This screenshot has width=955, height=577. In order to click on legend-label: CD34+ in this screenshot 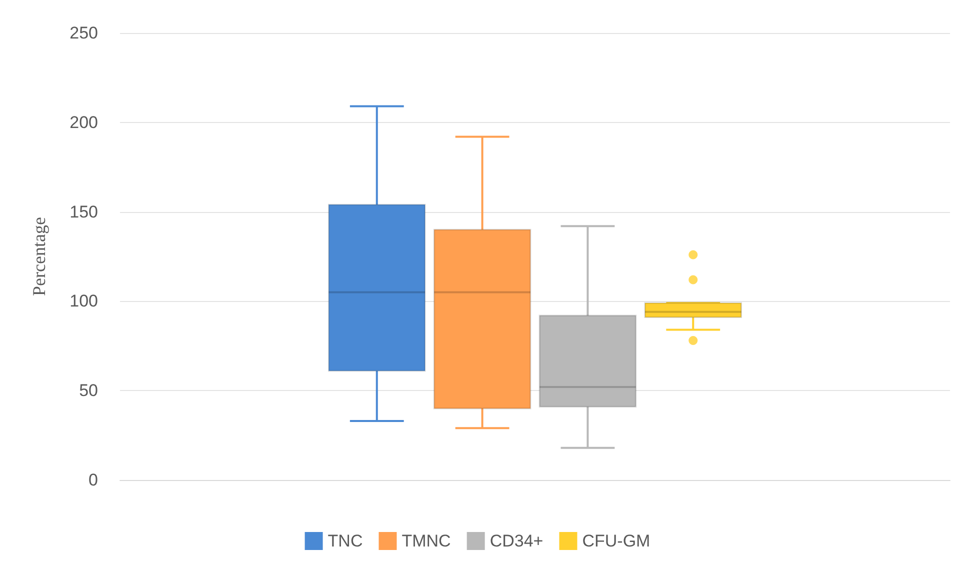, I will do `click(517, 541)`.